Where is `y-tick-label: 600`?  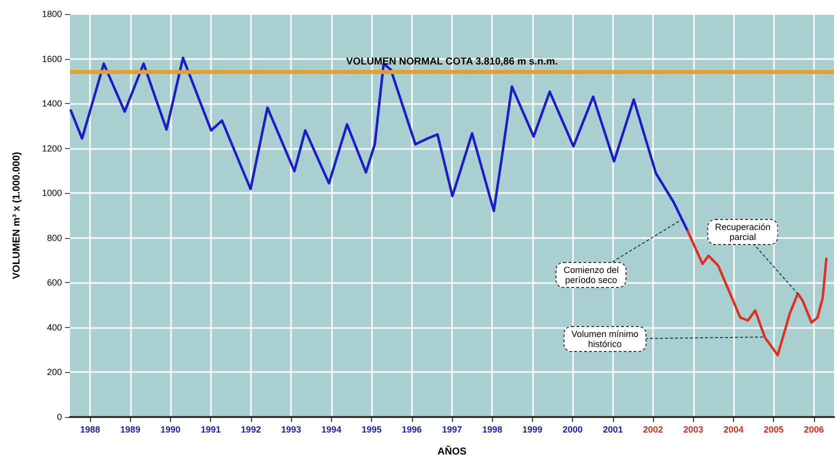 y-tick-label: 600 is located at coordinates (54, 283).